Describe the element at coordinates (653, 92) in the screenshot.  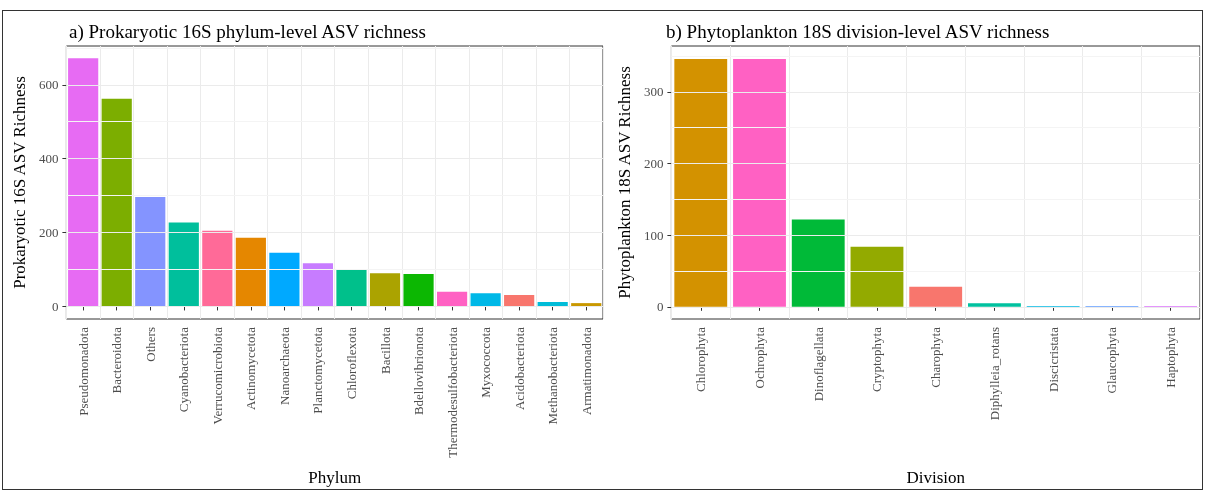
I see `y-tick-label: 300` at that location.